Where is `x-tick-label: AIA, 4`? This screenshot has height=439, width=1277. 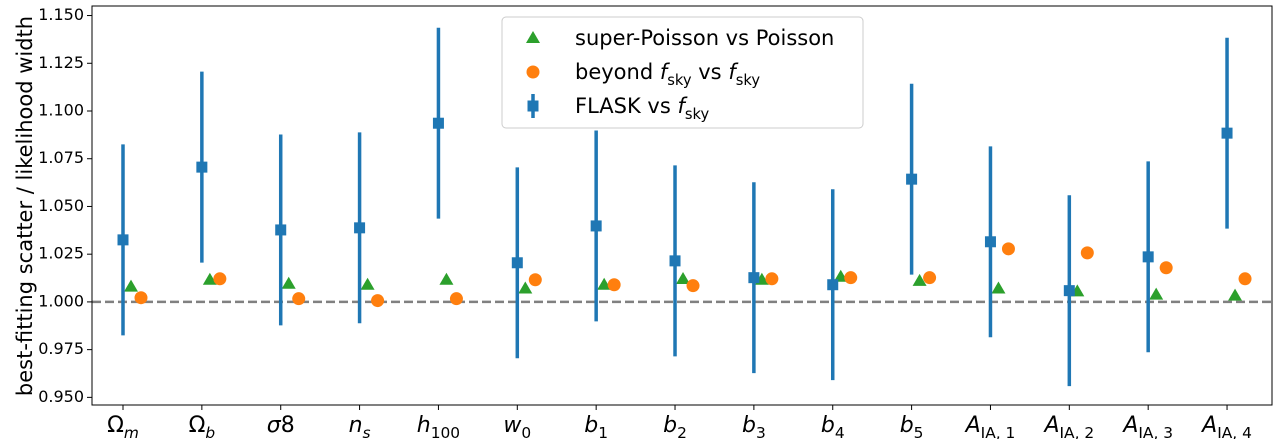 x-tick-label: AIA, 4 is located at coordinates (1226, 426).